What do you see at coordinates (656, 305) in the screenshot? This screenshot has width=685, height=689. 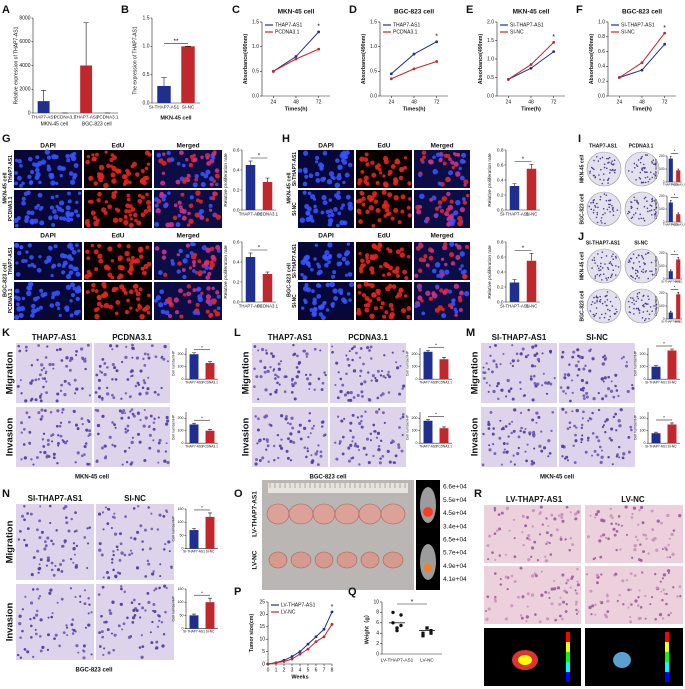 I see `y-axis-label: Clone number` at bounding box center [656, 305].